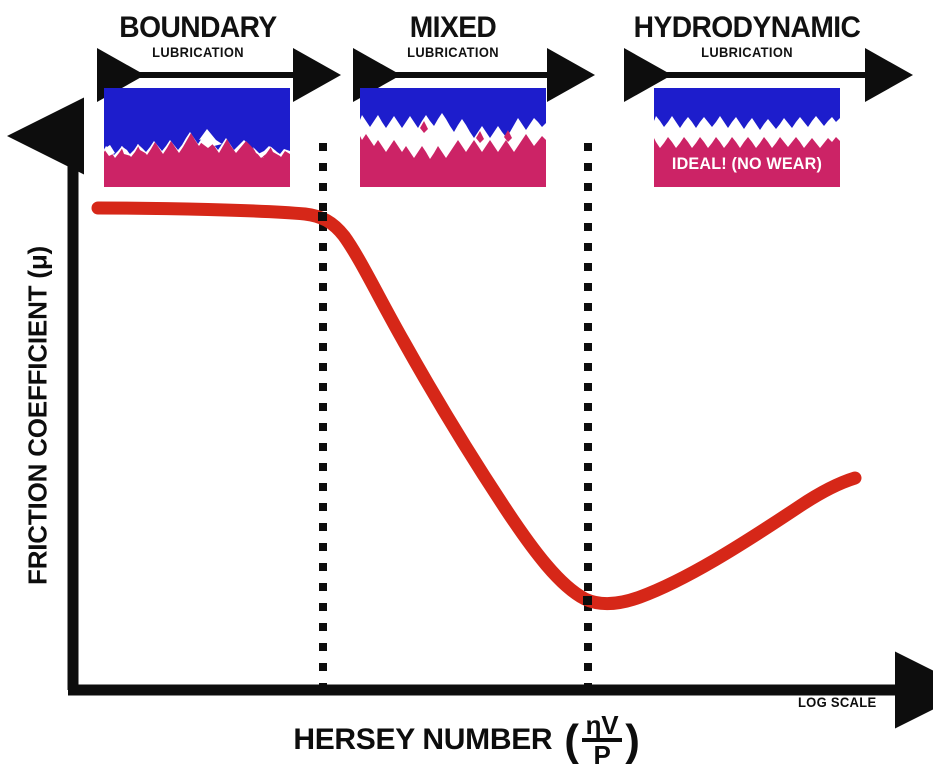 The image size is (933, 781). Describe the element at coordinates (837, 702) in the screenshot. I see `x-axis-scale-note: LOG SCALE` at that location.